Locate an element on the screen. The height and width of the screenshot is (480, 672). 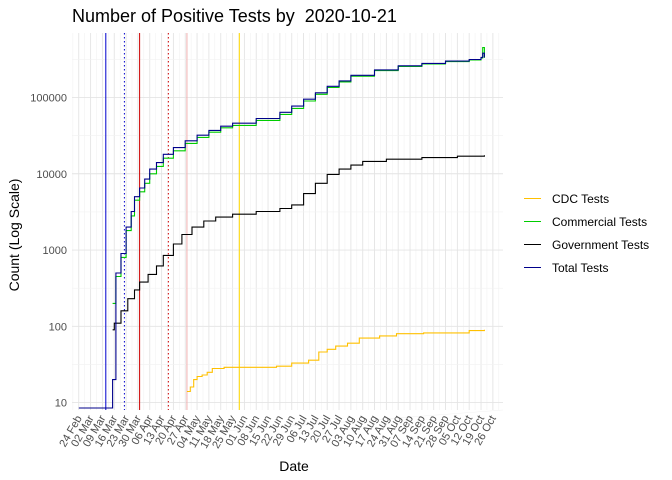
y-tick-label: 1000 is located at coordinates (55, 251).